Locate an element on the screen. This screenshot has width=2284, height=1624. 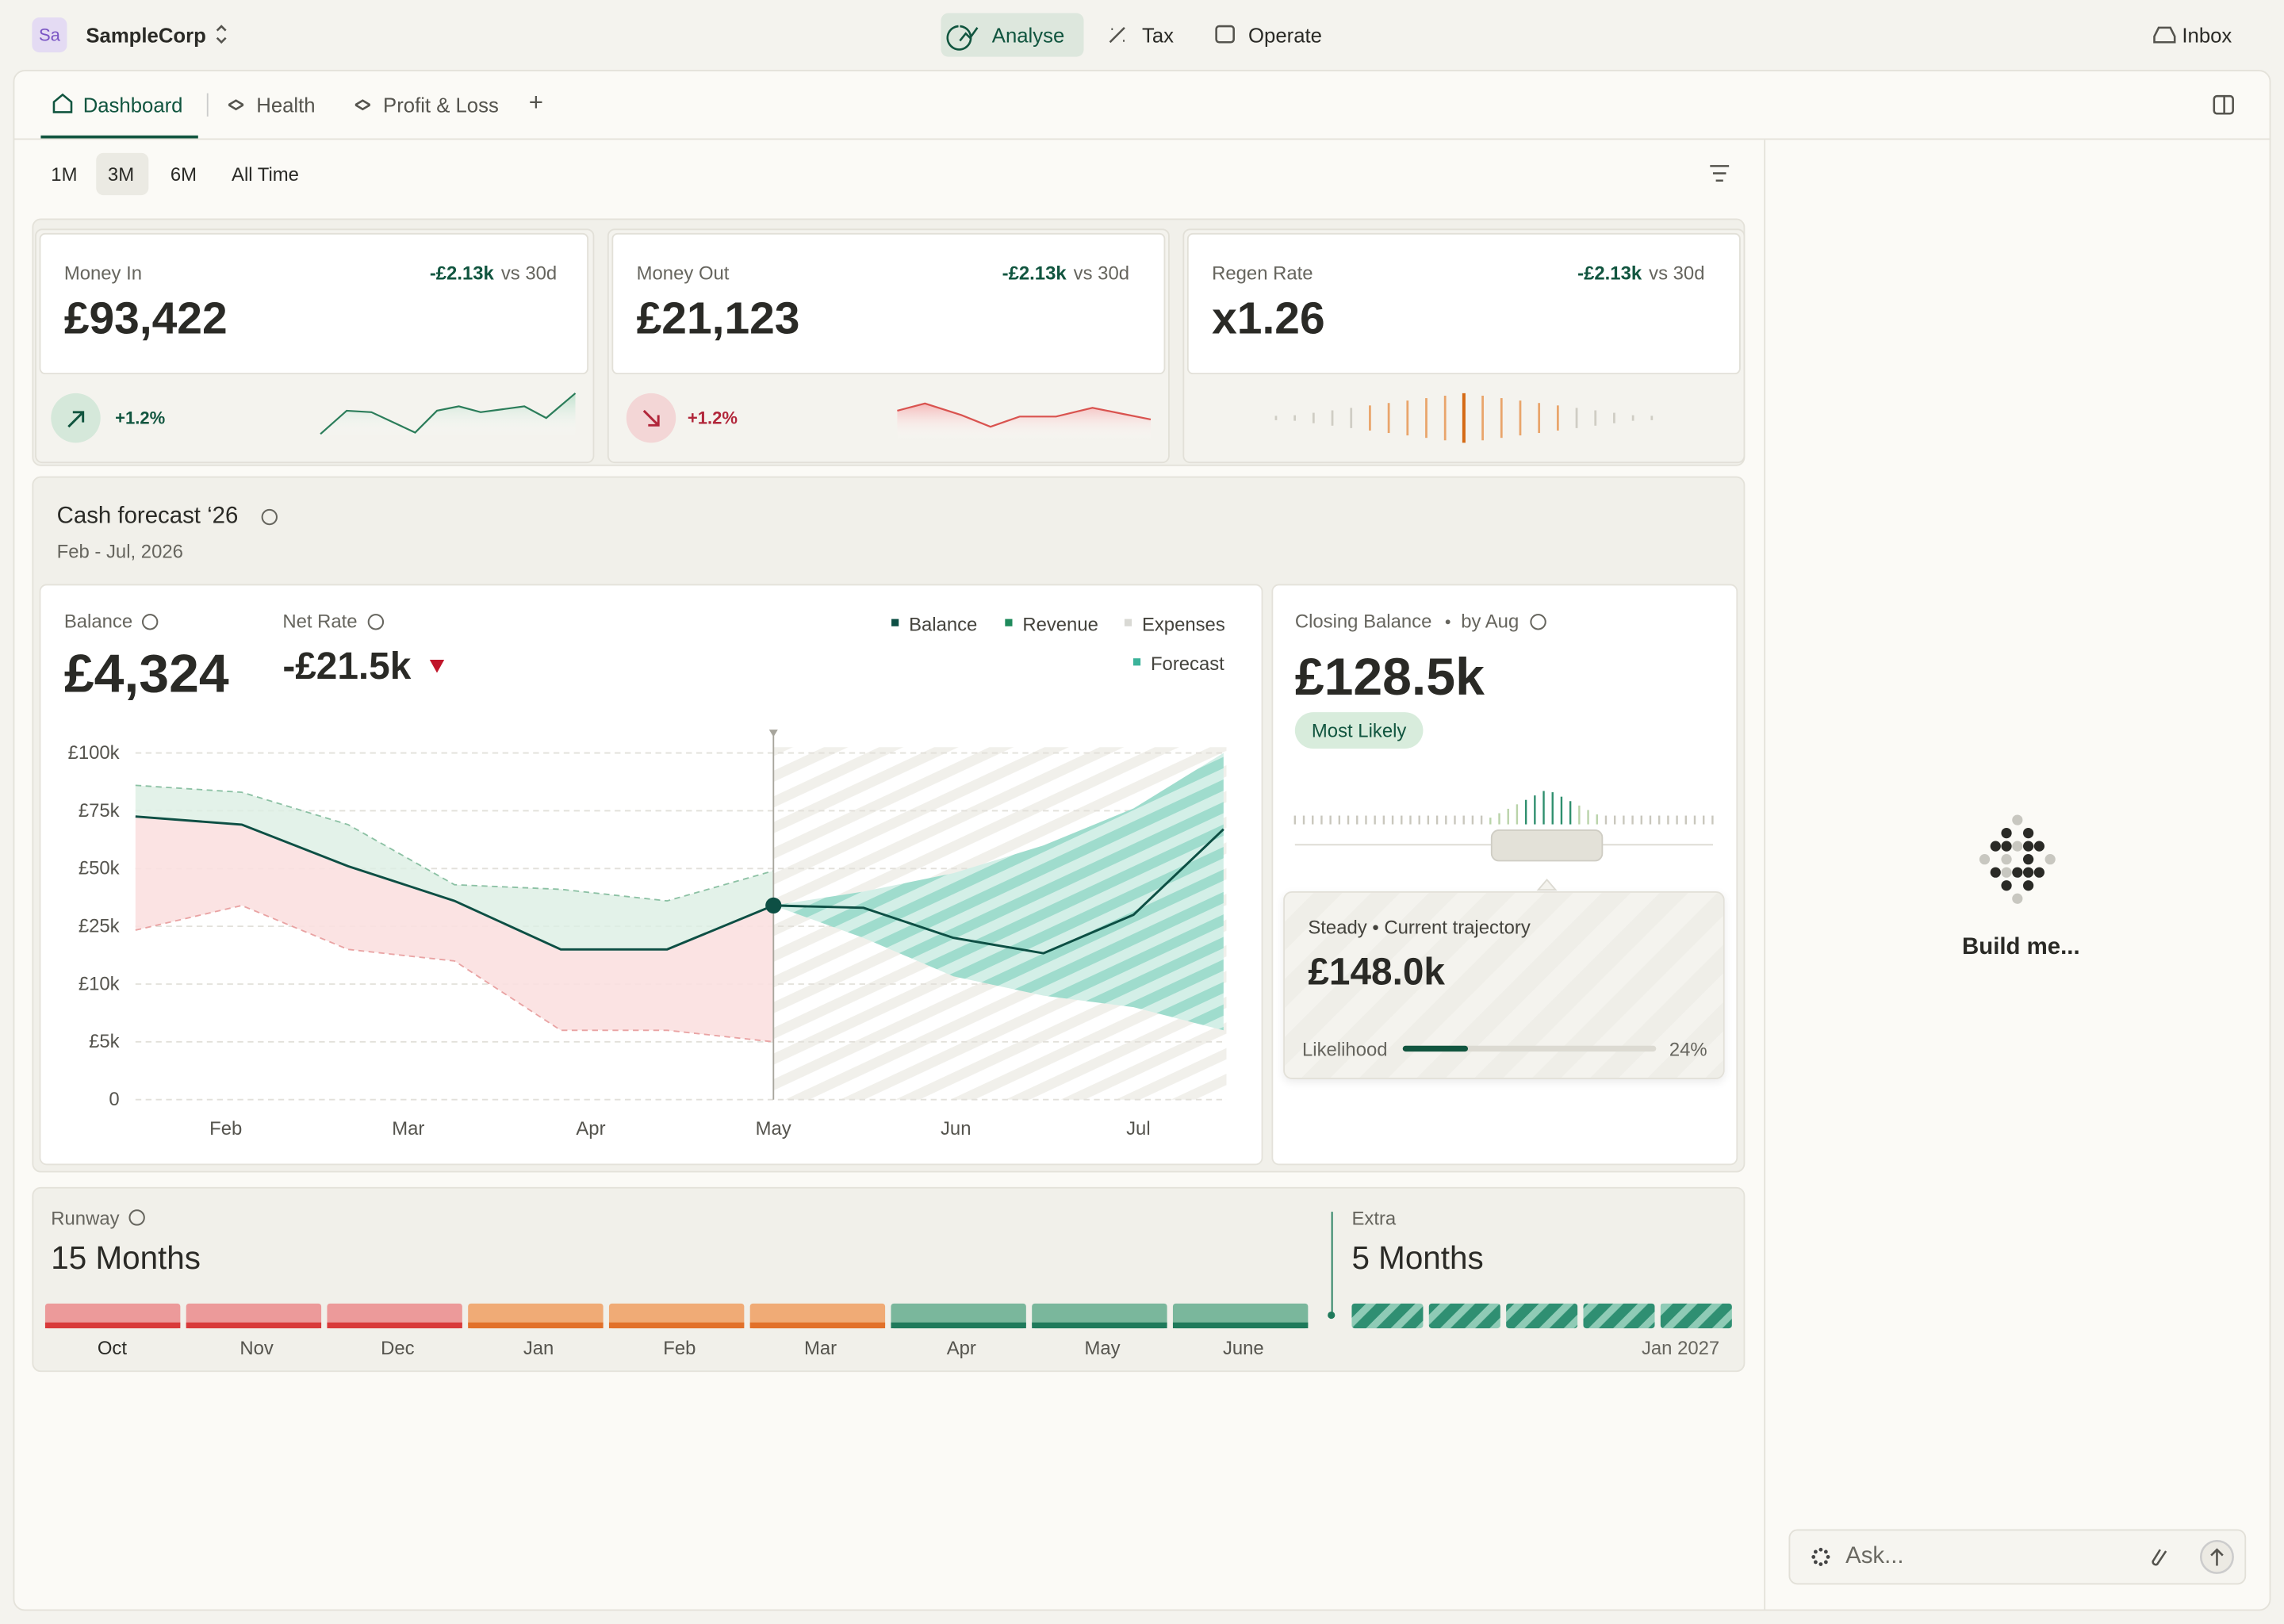
runway-month: May is located at coordinates (1103, 1348).